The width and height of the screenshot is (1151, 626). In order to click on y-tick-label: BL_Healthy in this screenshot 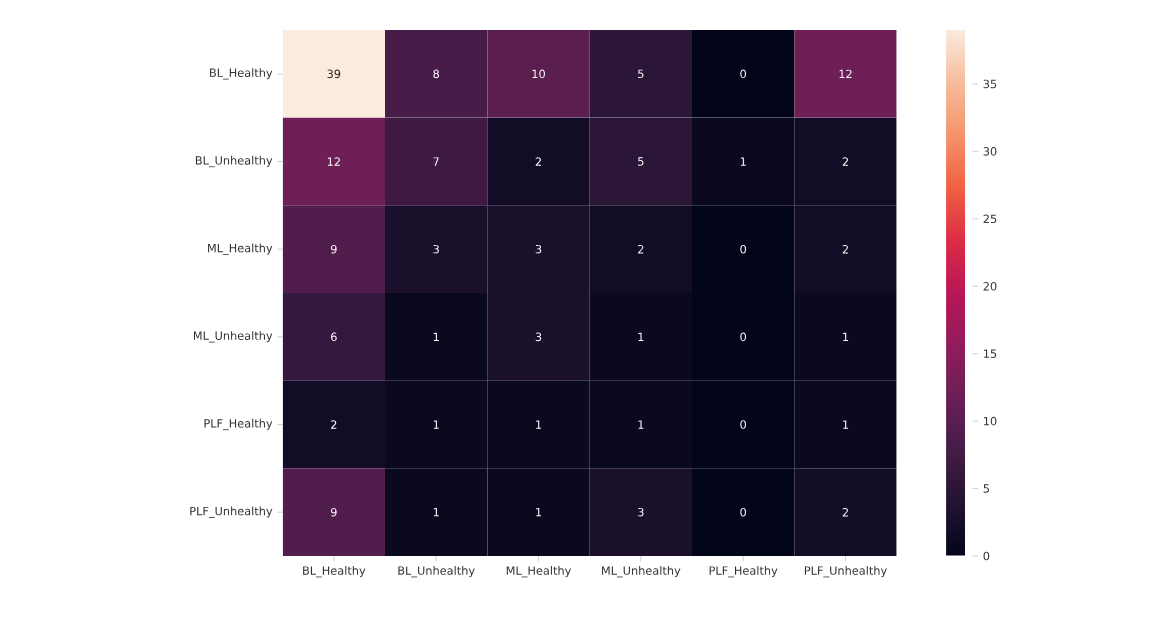, I will do `click(241, 74)`.